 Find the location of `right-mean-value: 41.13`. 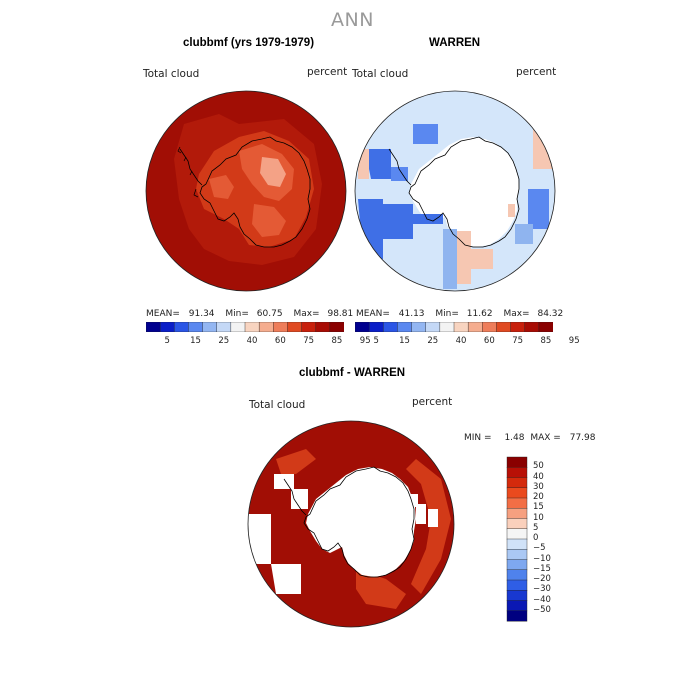

right-mean-value: 41.13 is located at coordinates (411, 314).